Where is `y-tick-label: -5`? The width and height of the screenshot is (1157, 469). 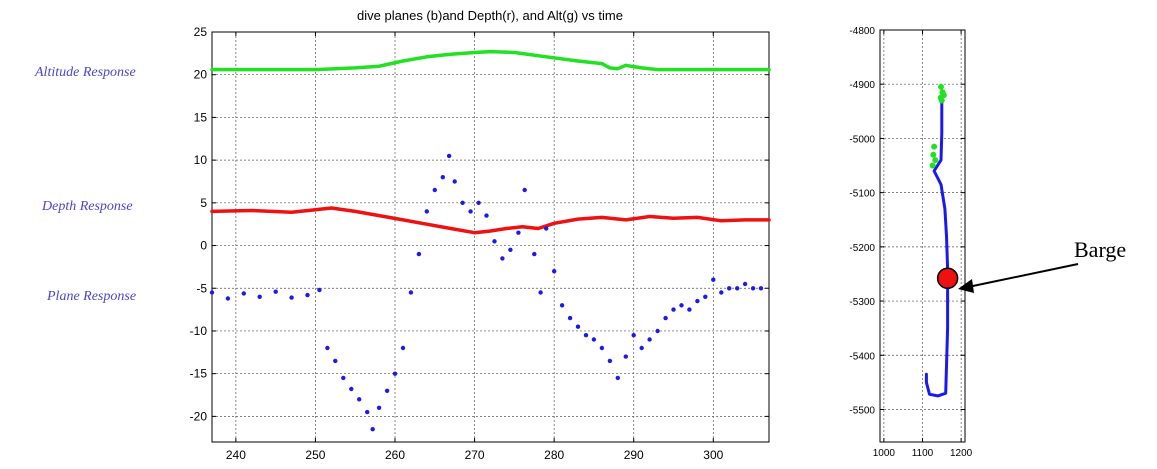
y-tick-label: -5 is located at coordinates (201, 288).